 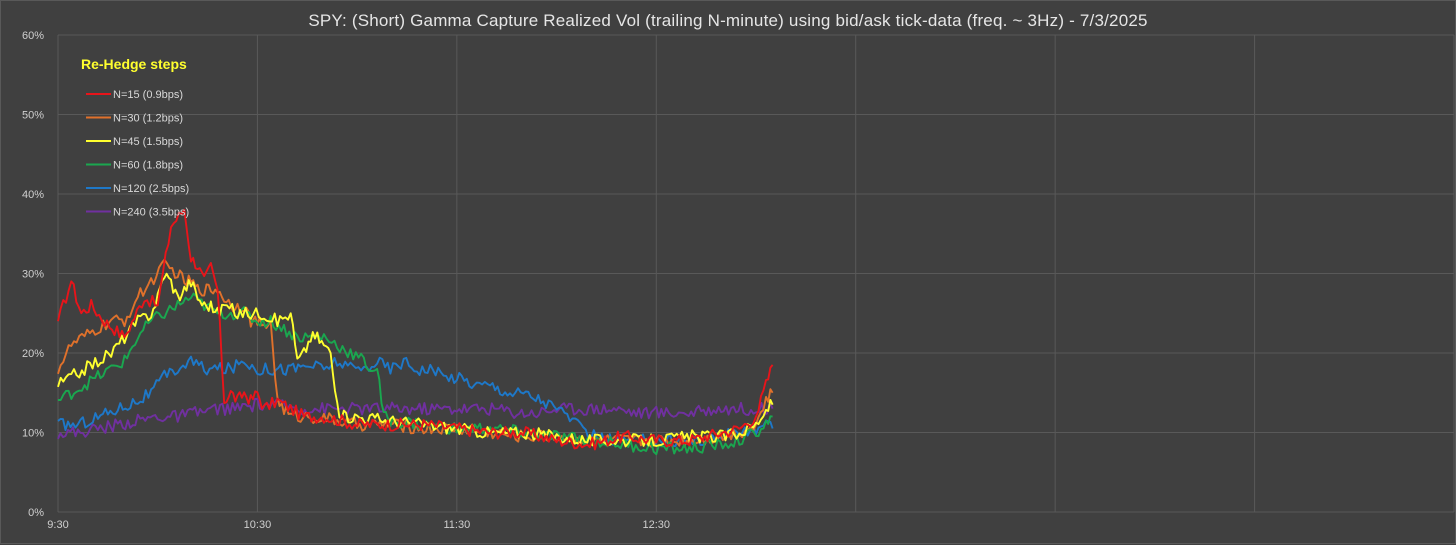 What do you see at coordinates (148, 166) in the screenshot?
I see `legend-label: N=60 (1.8bps)` at bounding box center [148, 166].